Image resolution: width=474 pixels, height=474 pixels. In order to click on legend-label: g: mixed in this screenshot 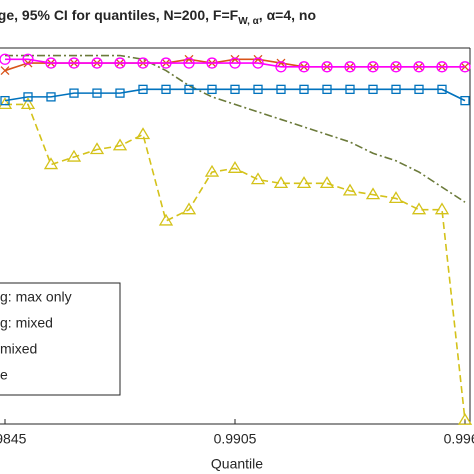, I will do `click(26, 323)`.